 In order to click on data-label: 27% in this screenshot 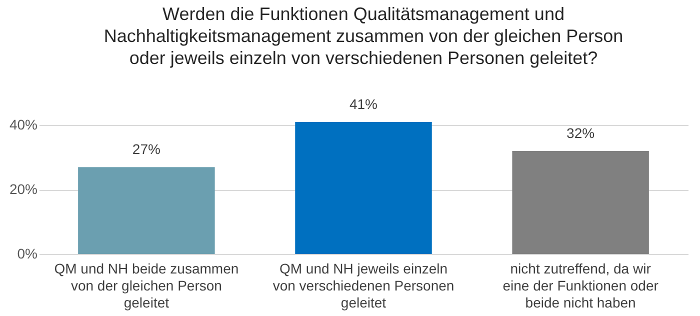, I will do `click(146, 149)`.